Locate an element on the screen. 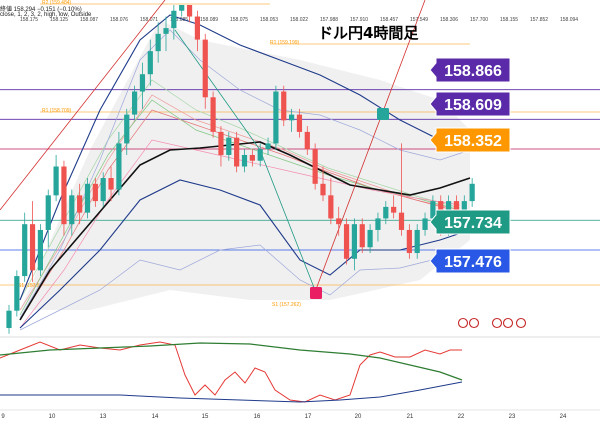  chart-title: ドル円4時間足 is located at coordinates (368, 33).